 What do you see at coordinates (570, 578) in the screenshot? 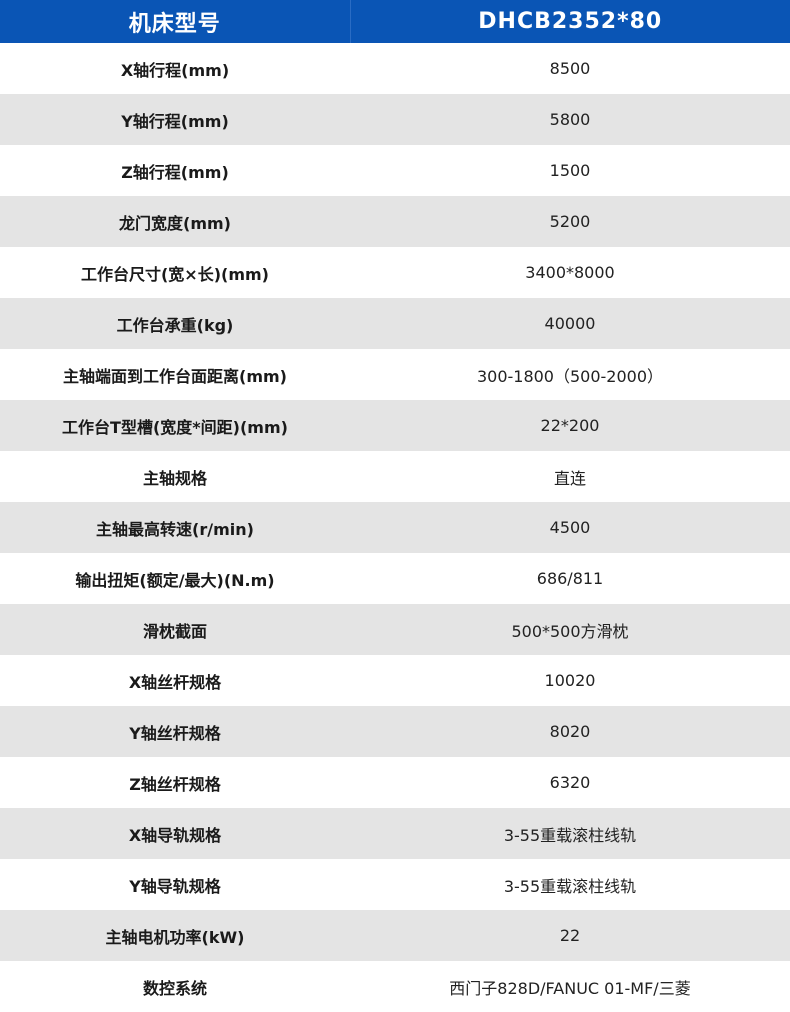
I see `spec-value: 686/811` at bounding box center [570, 578].